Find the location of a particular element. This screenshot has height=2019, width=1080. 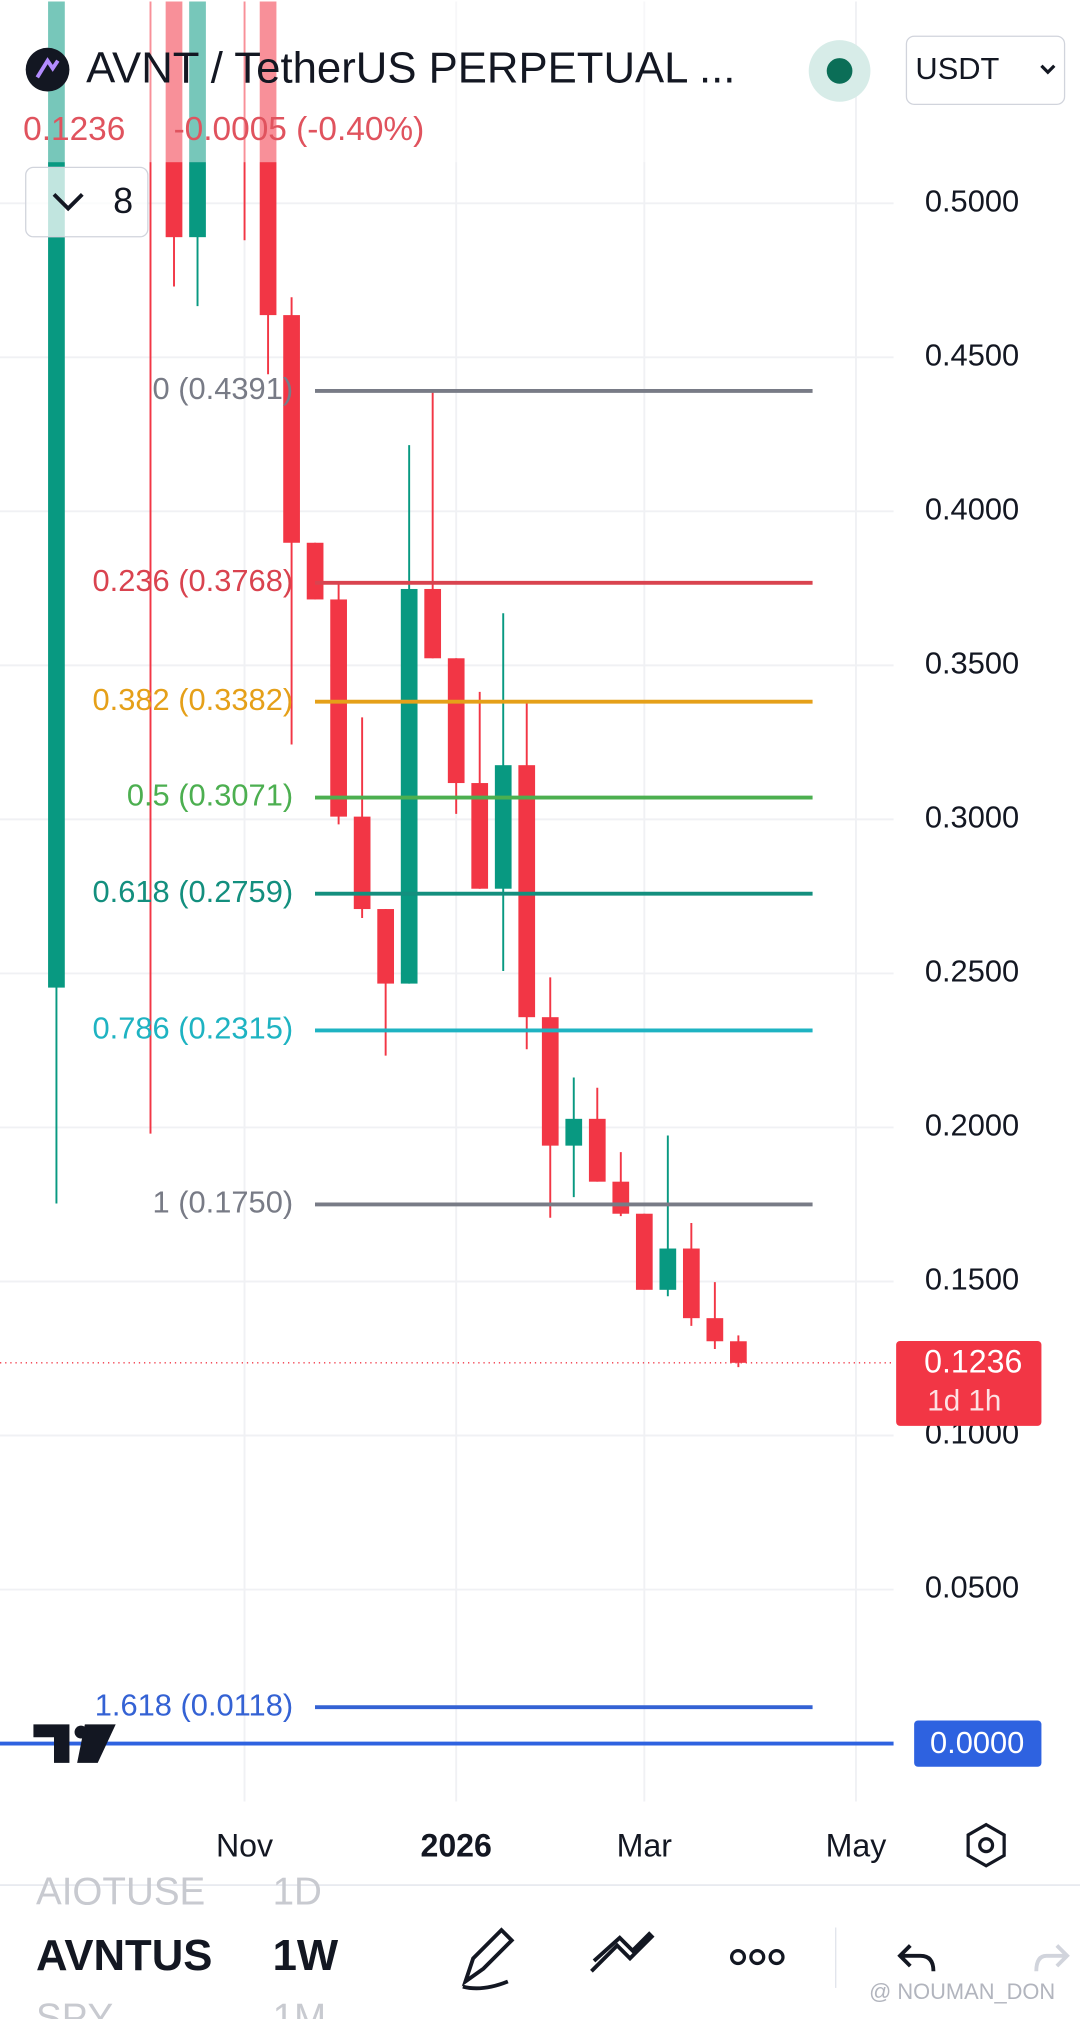

trend-tool-icon is located at coordinates (622, 1952).